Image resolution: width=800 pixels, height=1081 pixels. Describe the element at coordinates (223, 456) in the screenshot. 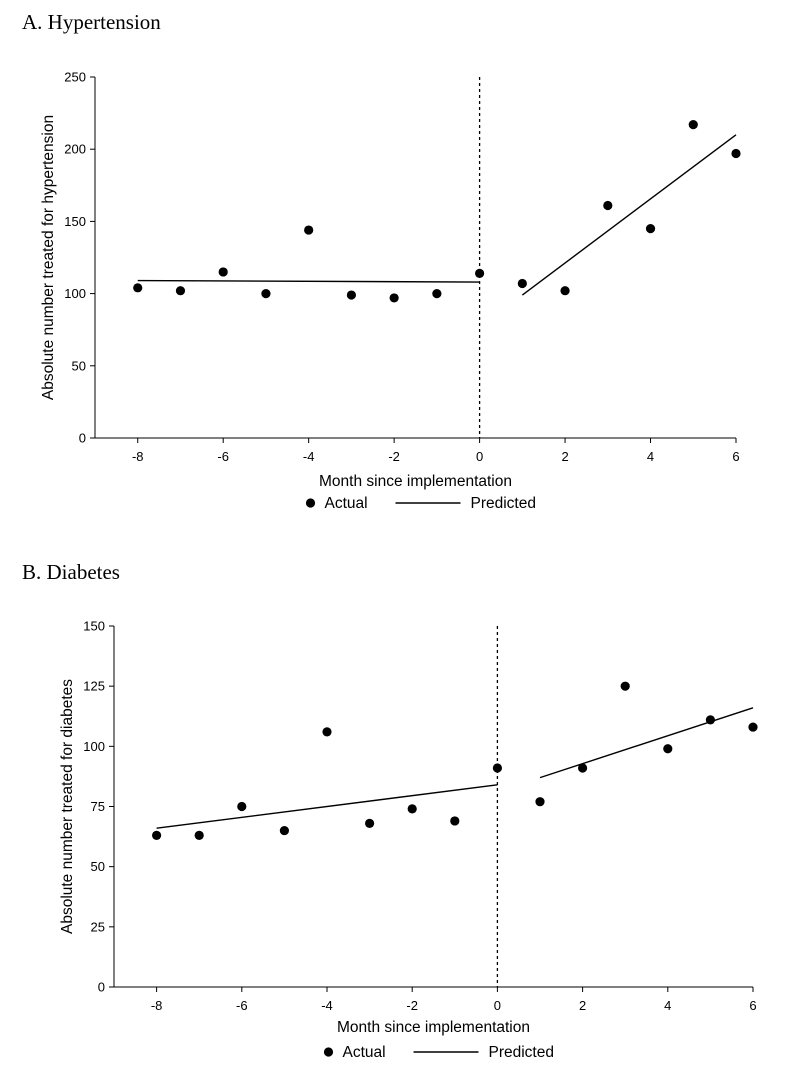

I see `a-x-tick-label: -6` at that location.